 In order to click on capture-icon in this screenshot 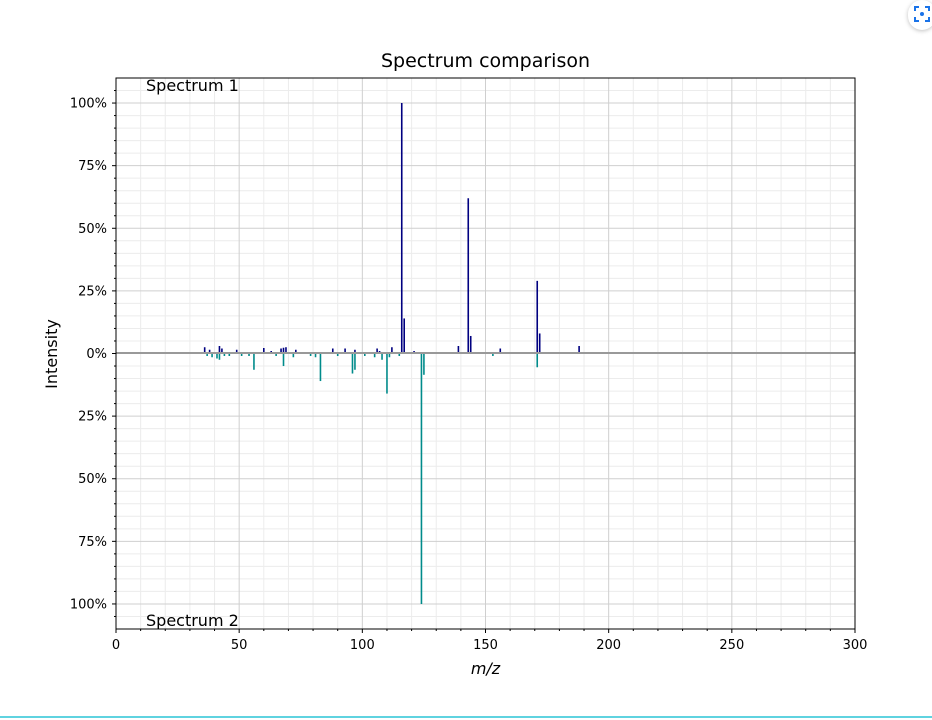, I will do `click(922, 14)`.